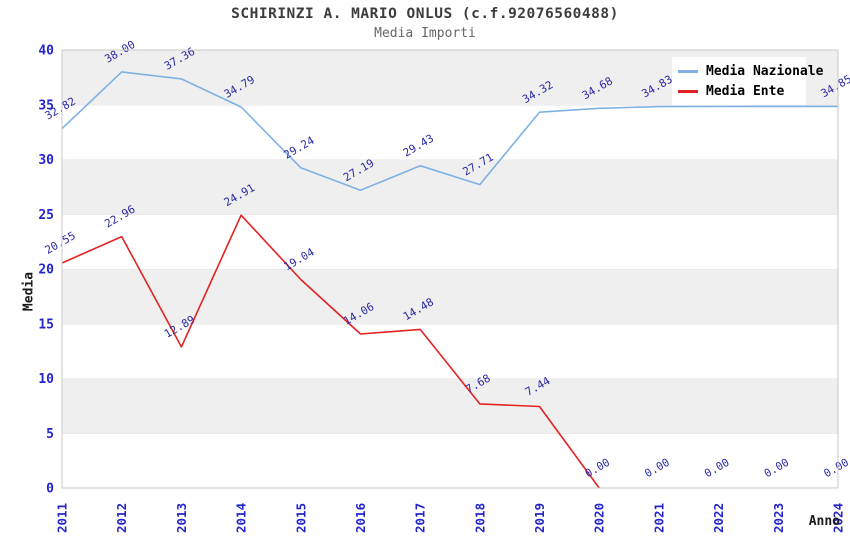 Image resolution: width=850 pixels, height=550 pixels. What do you see at coordinates (241, 518) in the screenshot?
I see `svg-text: 2014` at bounding box center [241, 518].